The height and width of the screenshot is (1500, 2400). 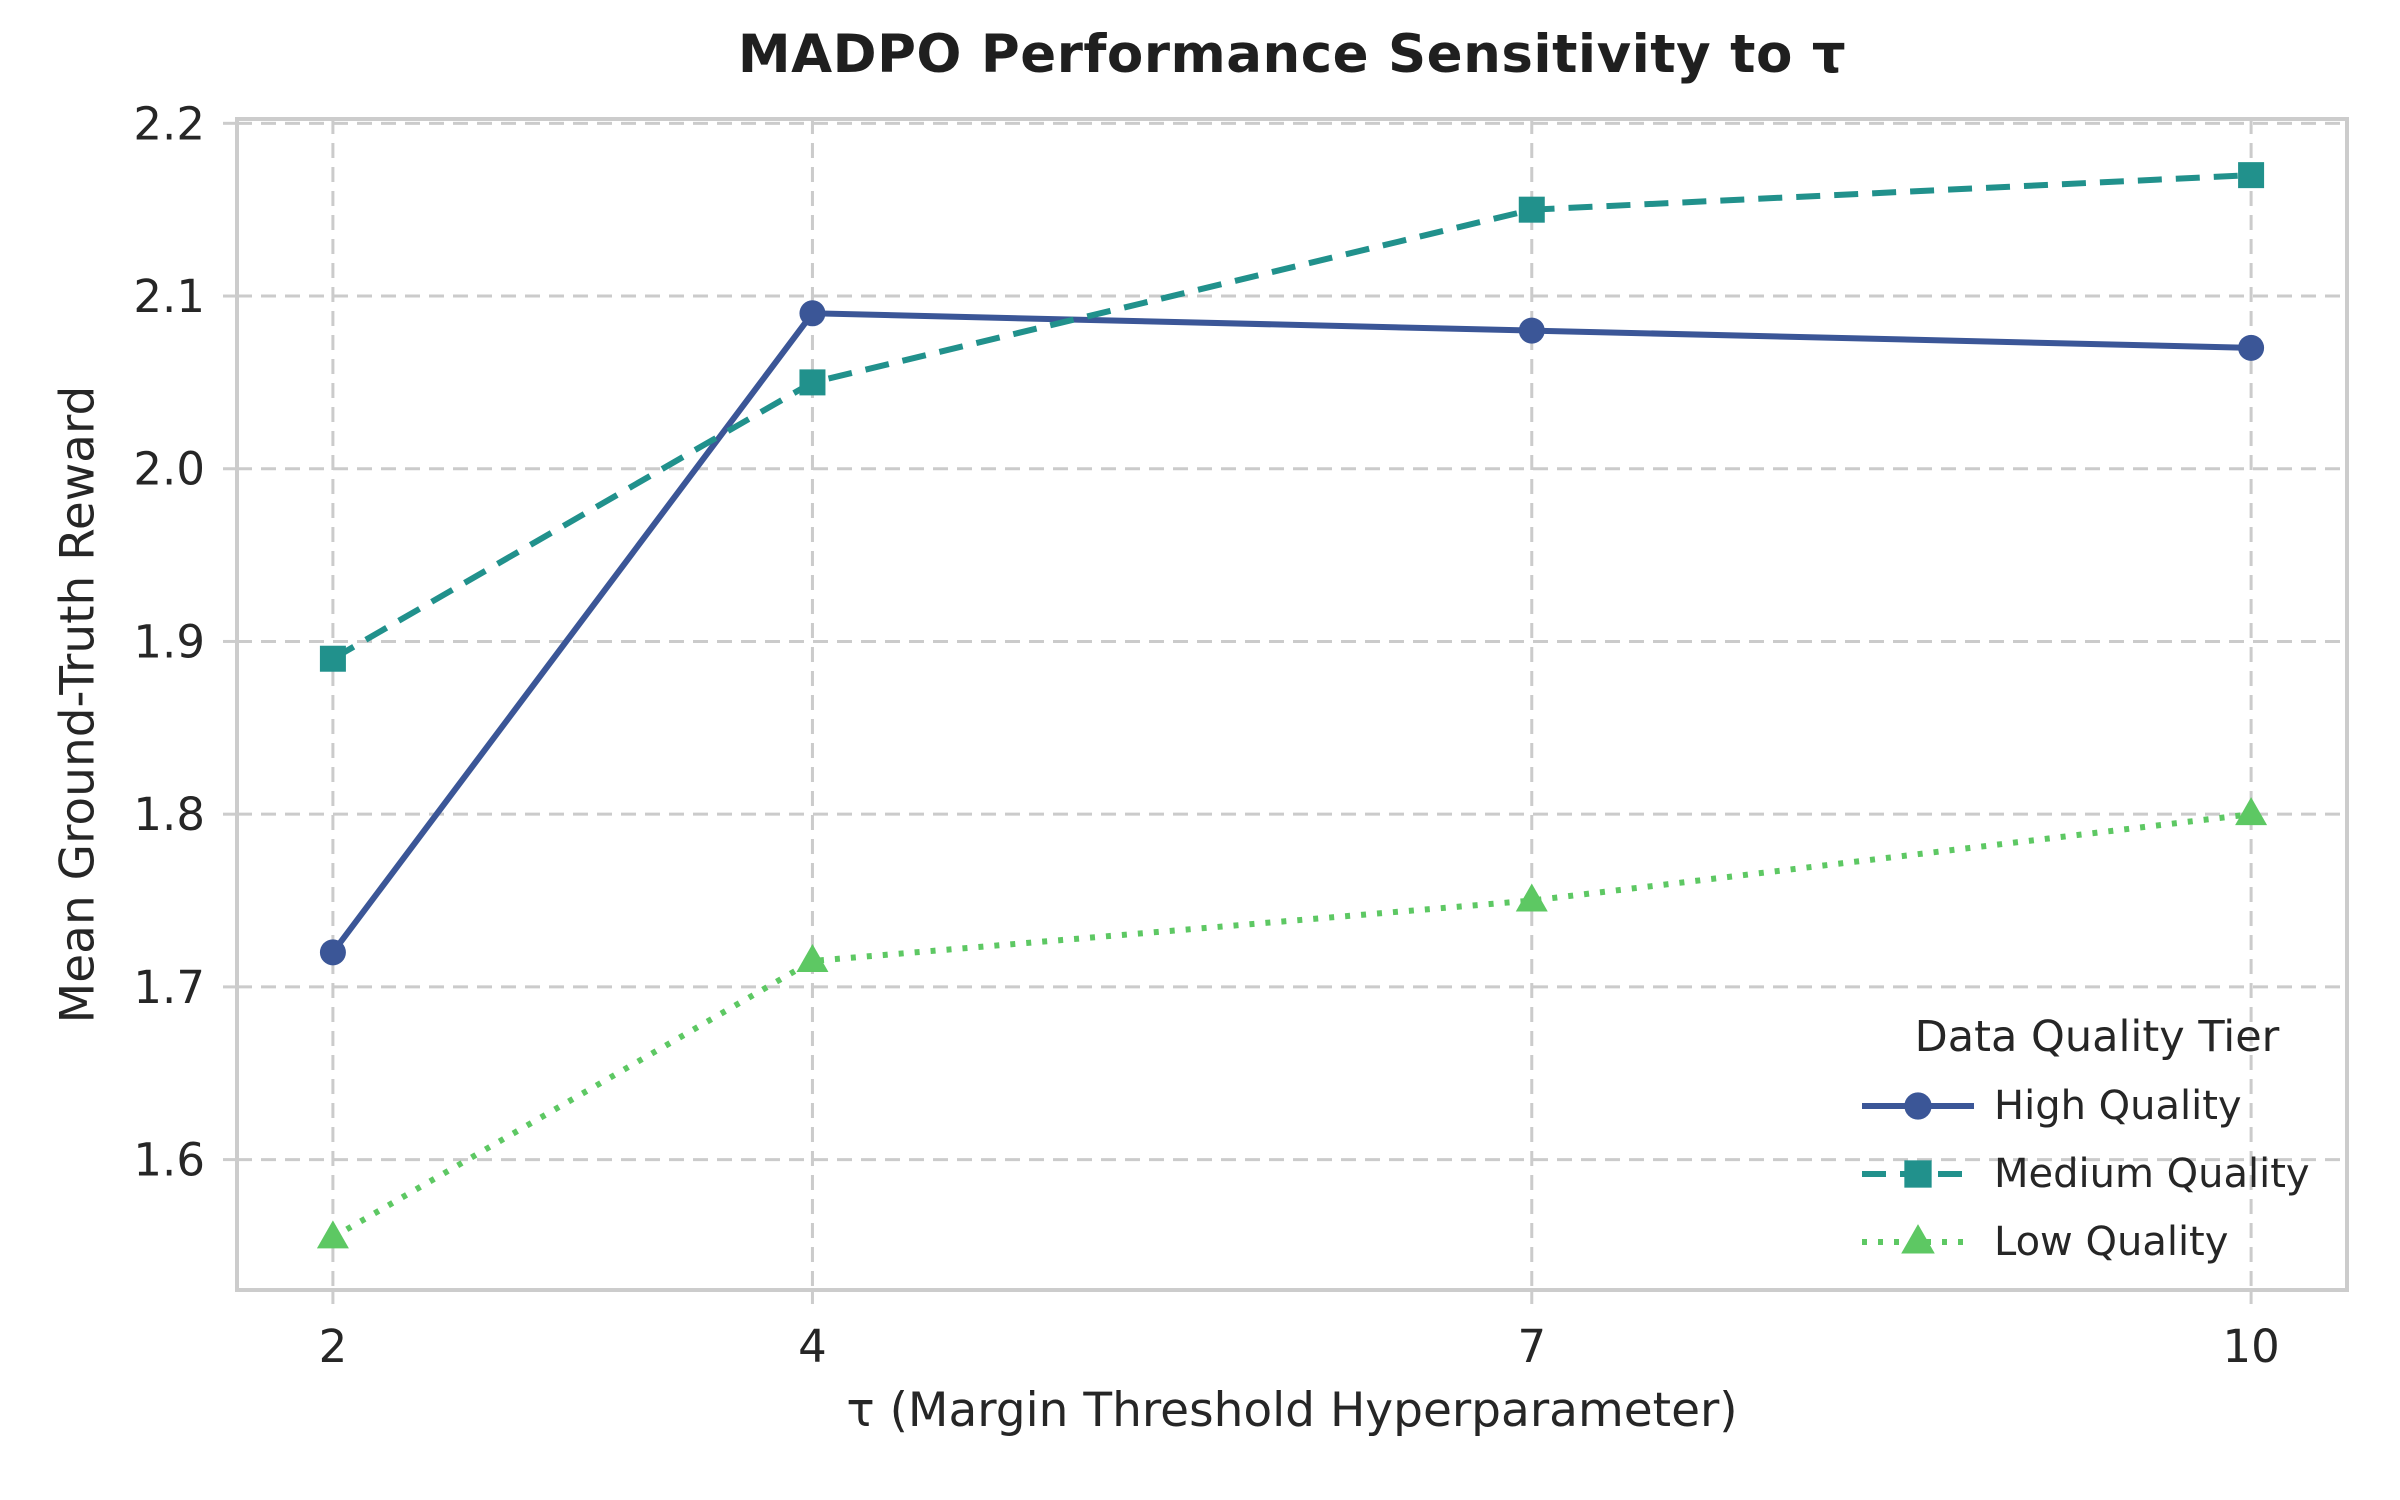 I want to click on y-axis-label: Mean Ground-Truth Reward, so click(x=78, y=704).